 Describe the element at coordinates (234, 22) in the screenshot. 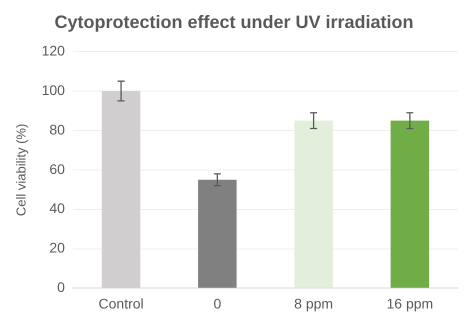

I see `chart-title: Cytoprotection effect under UV irradiation` at that location.